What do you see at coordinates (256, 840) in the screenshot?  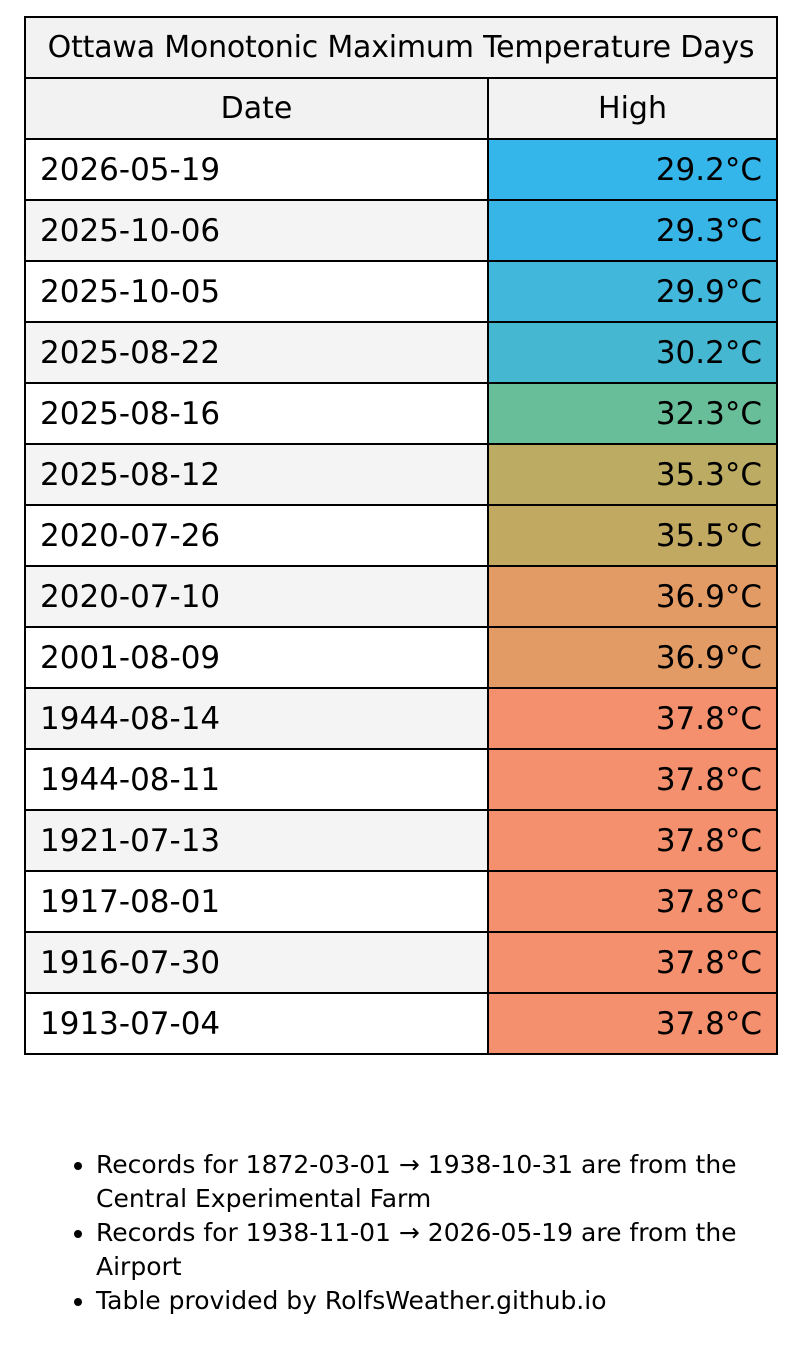 I see `date-cell: 1921-07-13` at bounding box center [256, 840].